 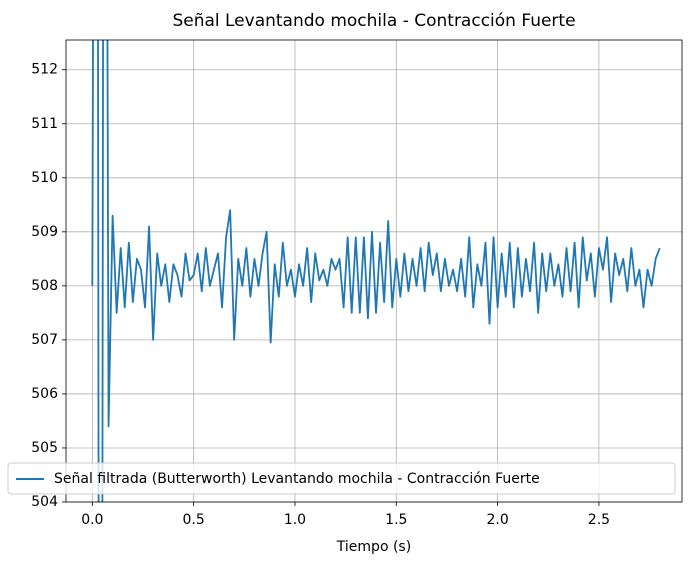 I want to click on y-tick-label: 505, so click(x=44, y=448).